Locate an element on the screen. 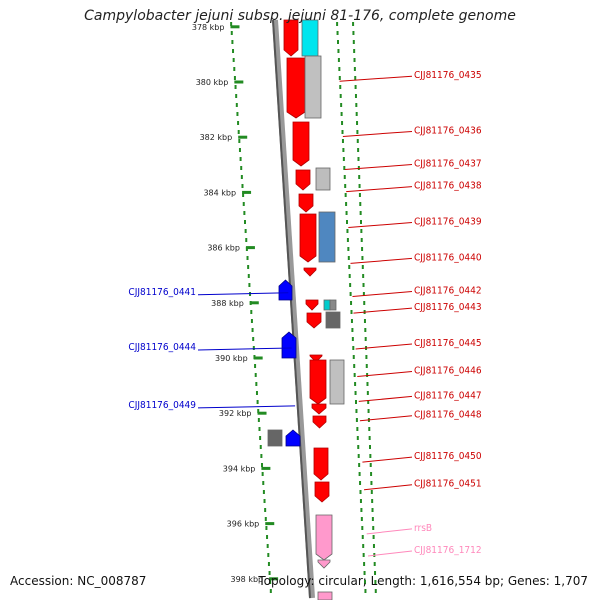 The image size is (600, 604). gene-label: CJJ81176_0438 is located at coordinates (448, 186).